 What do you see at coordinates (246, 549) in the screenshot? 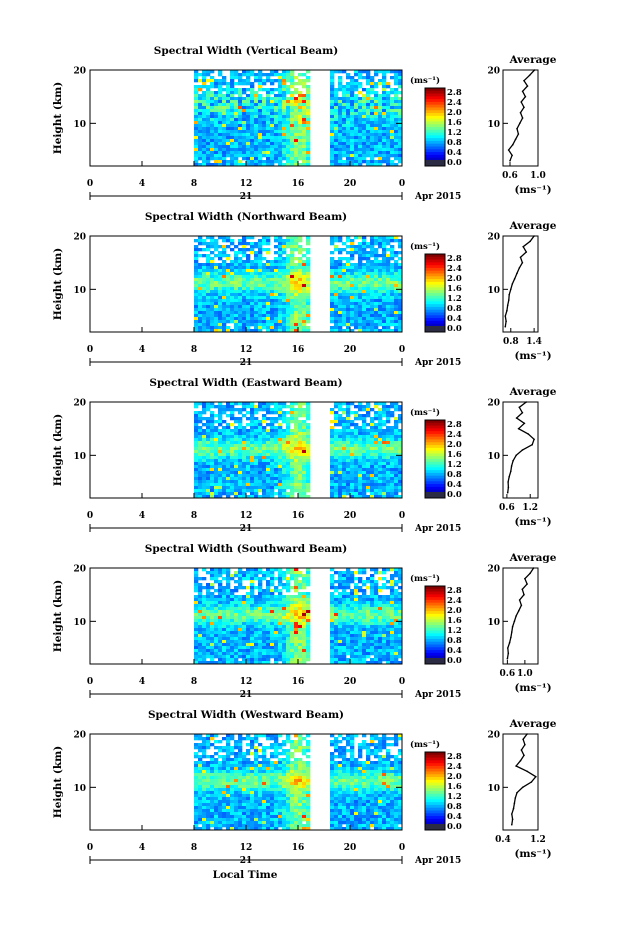
I see `panel-title: Spectral Width (Southward Beam)` at bounding box center [246, 549].